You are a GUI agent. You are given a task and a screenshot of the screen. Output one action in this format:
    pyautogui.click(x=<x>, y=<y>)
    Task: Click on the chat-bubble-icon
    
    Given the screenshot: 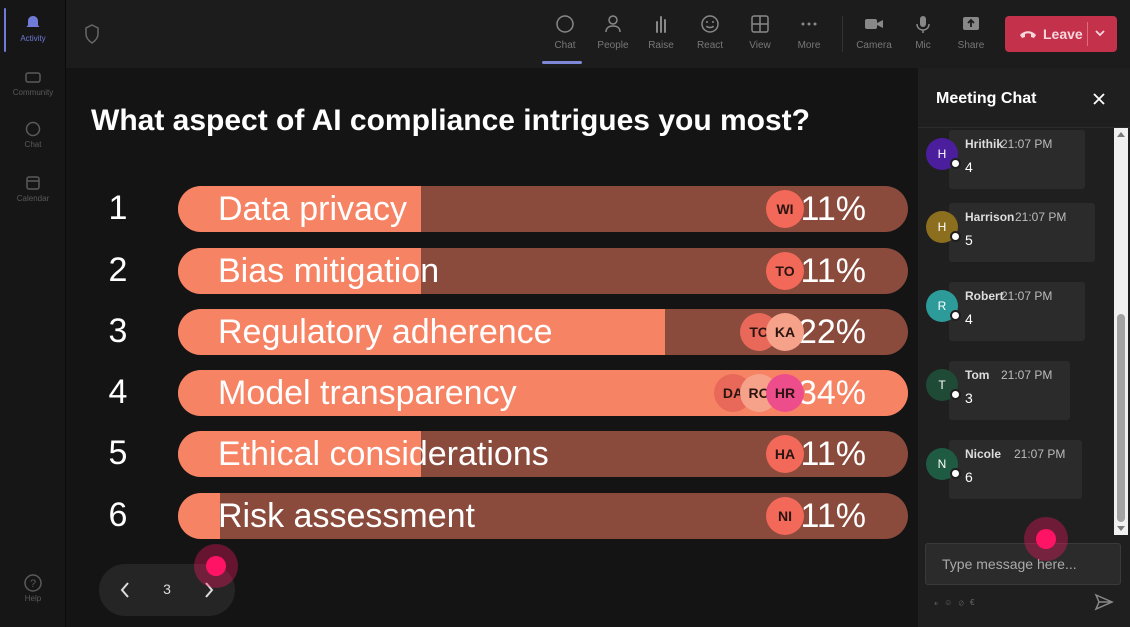 What is the action you would take?
    pyautogui.click(x=33, y=129)
    